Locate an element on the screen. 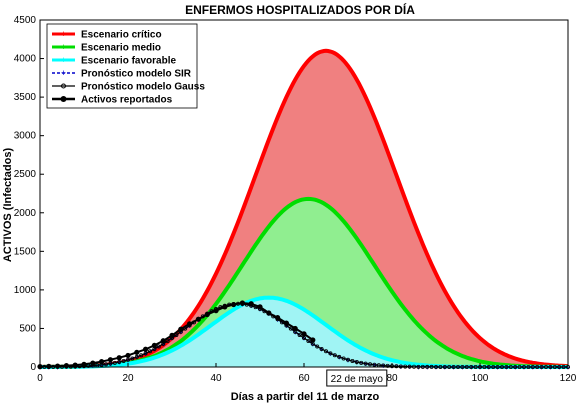 The height and width of the screenshot is (408, 580). y-tick-label: 3000 is located at coordinates (25, 136).